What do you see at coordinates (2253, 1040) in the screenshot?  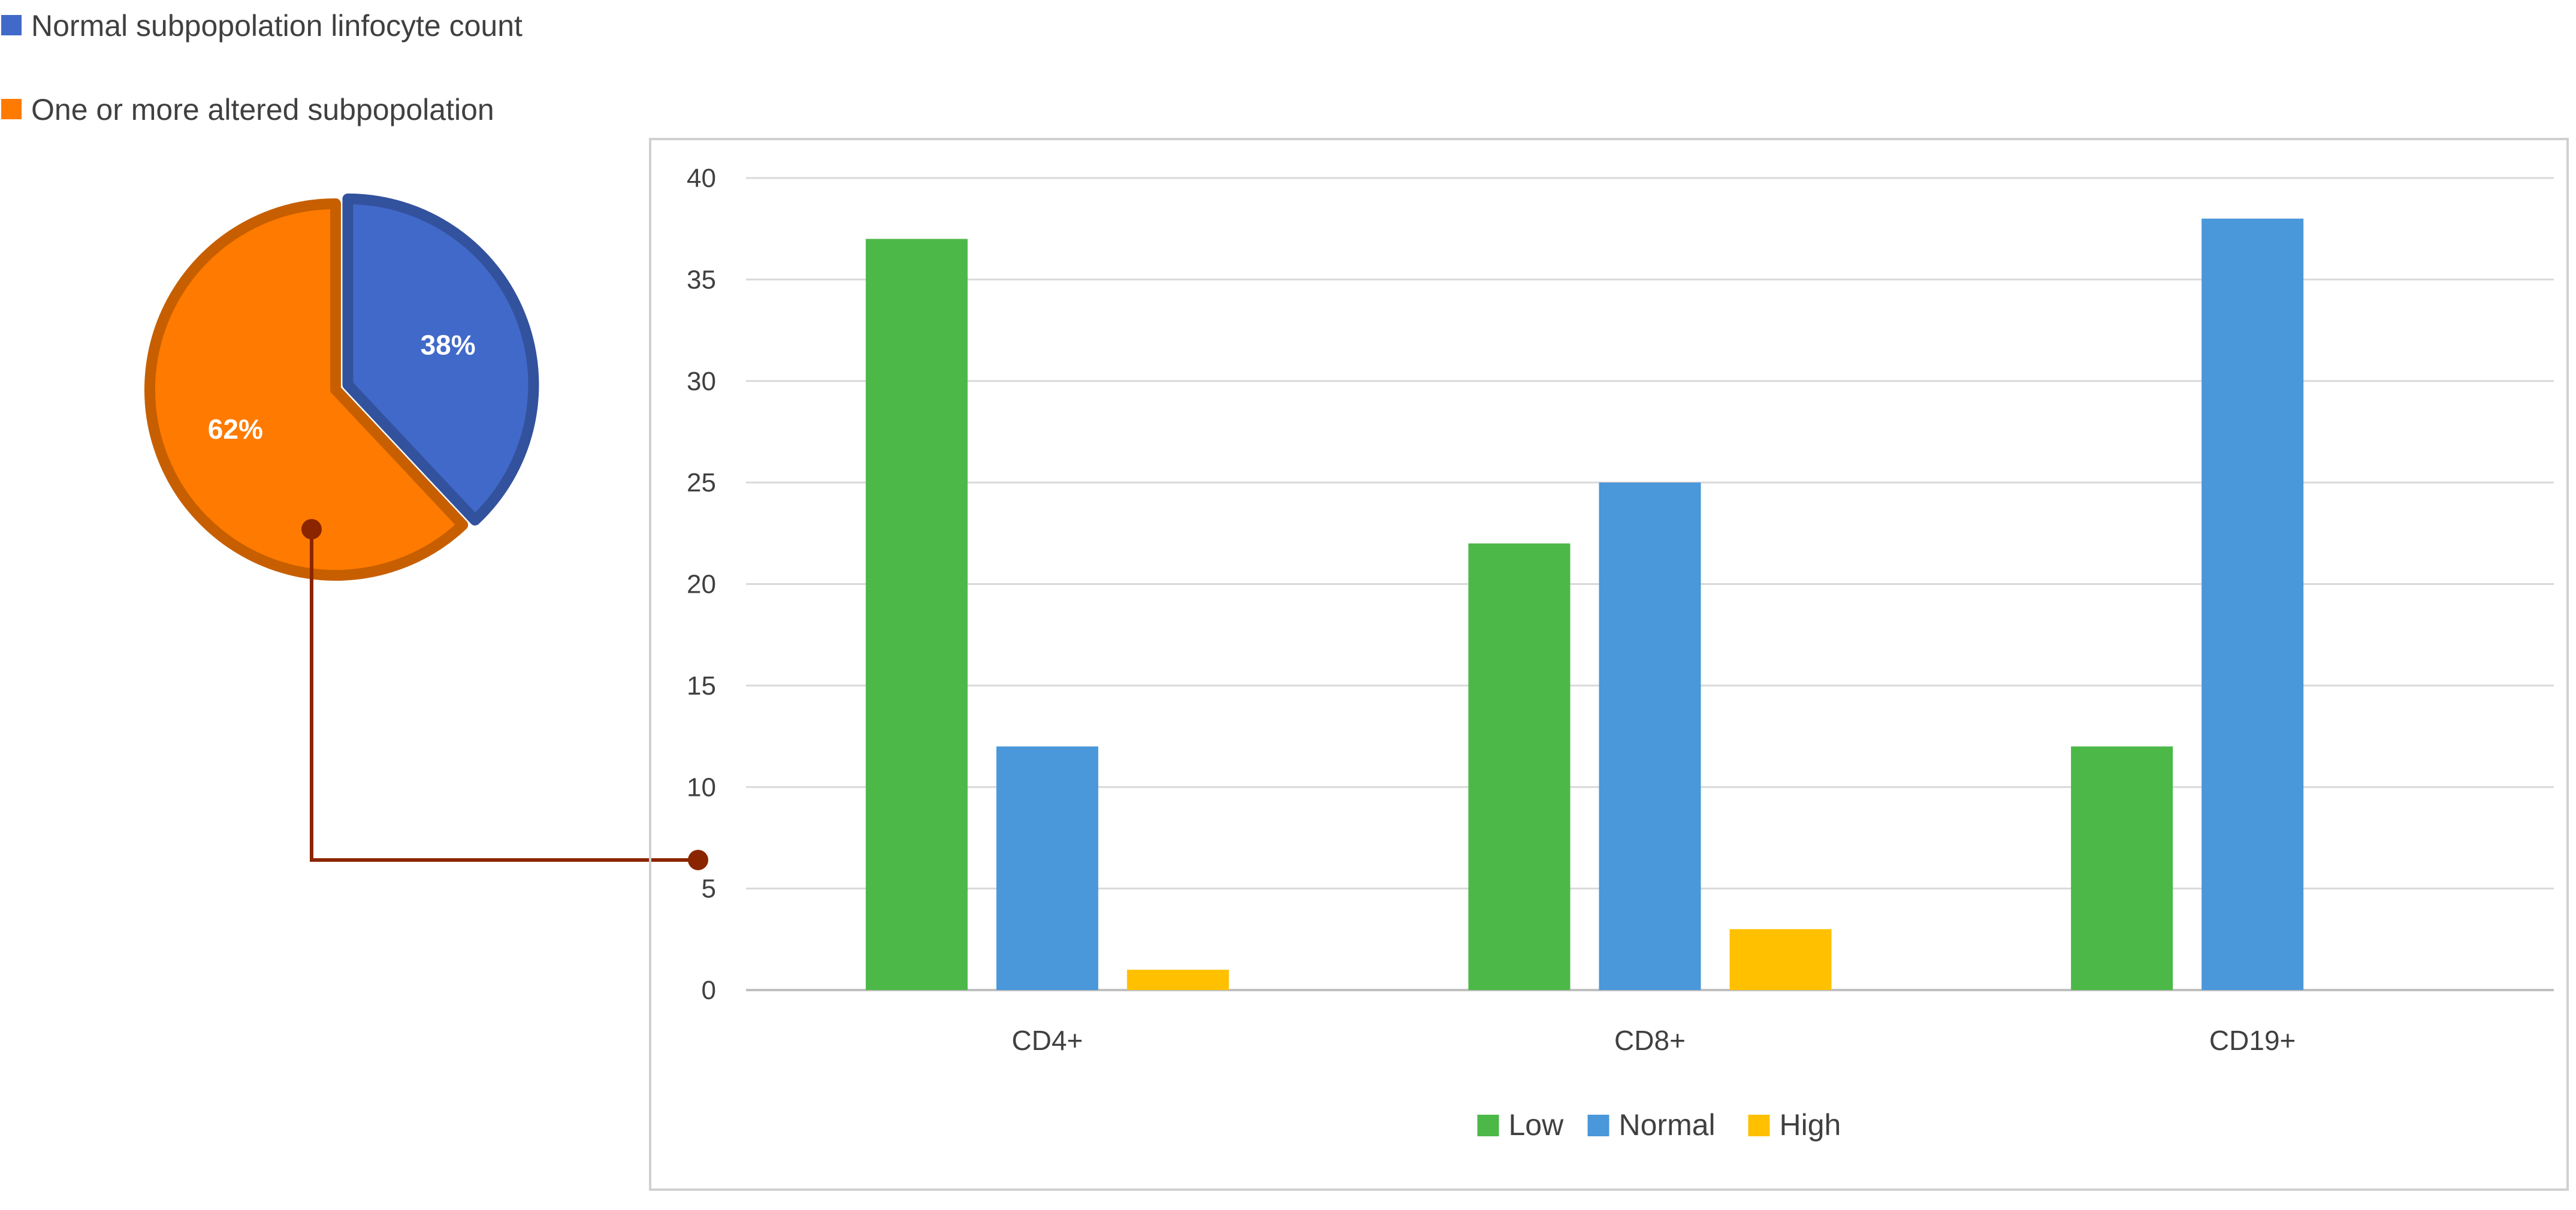 I see `x-category-label: CD19+` at bounding box center [2253, 1040].